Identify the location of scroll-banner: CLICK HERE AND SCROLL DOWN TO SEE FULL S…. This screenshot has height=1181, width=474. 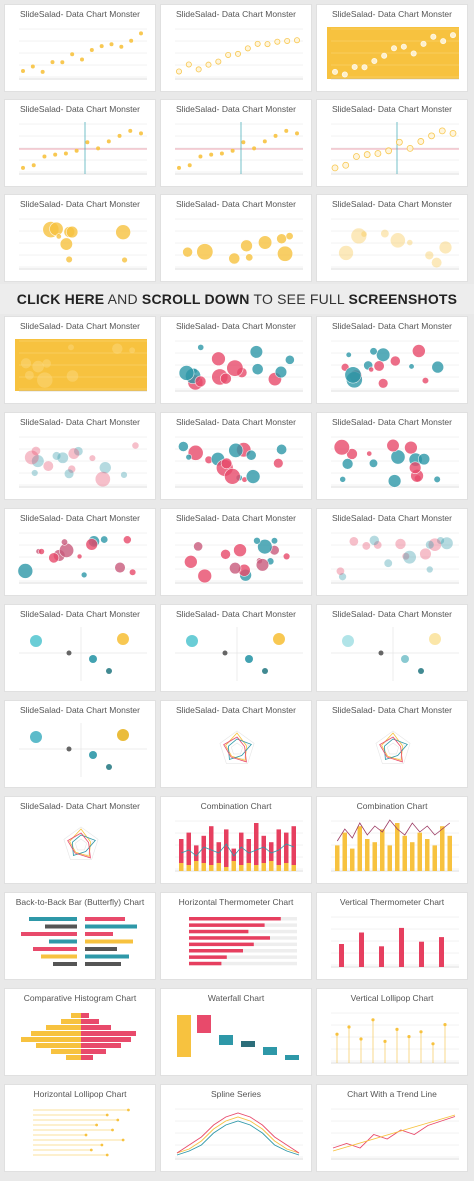
(237, 299).